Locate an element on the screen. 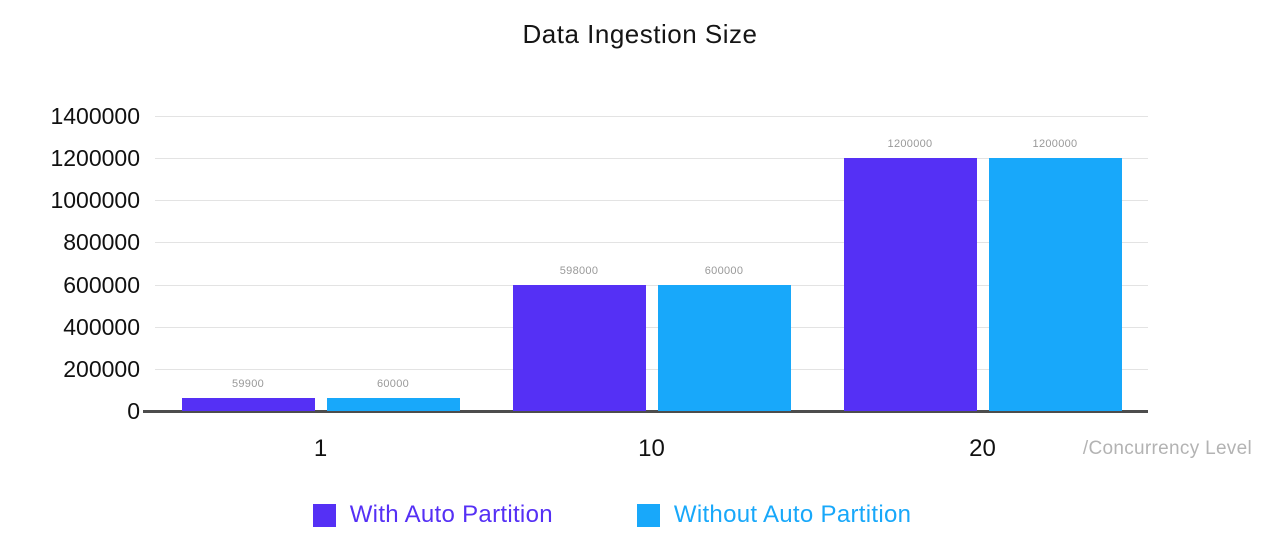 The height and width of the screenshot is (557, 1280). bar-value-label: 598000 is located at coordinates (579, 270).